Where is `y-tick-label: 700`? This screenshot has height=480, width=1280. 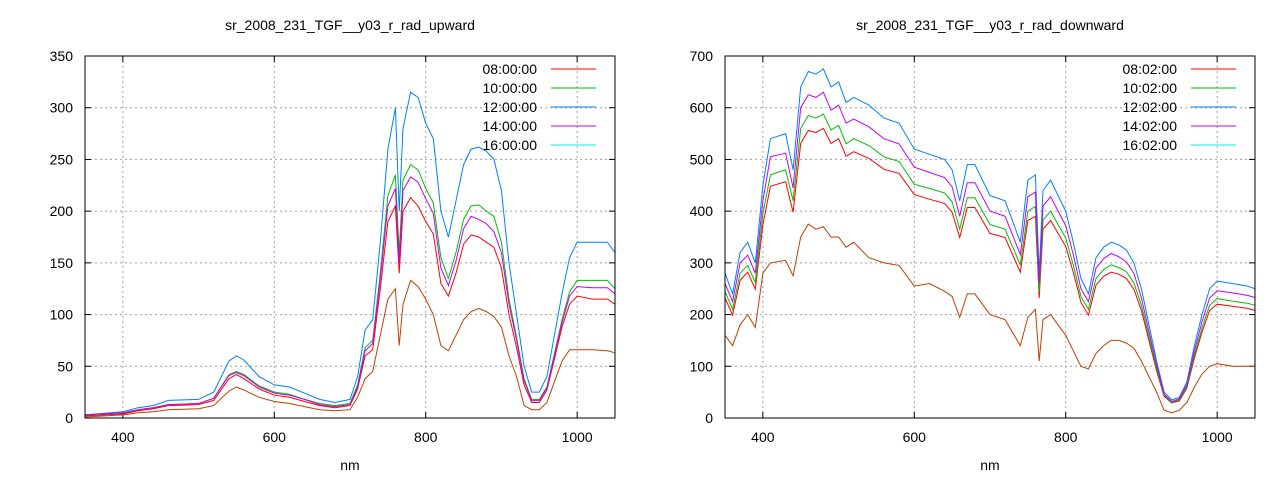 y-tick-label: 700 is located at coordinates (702, 56).